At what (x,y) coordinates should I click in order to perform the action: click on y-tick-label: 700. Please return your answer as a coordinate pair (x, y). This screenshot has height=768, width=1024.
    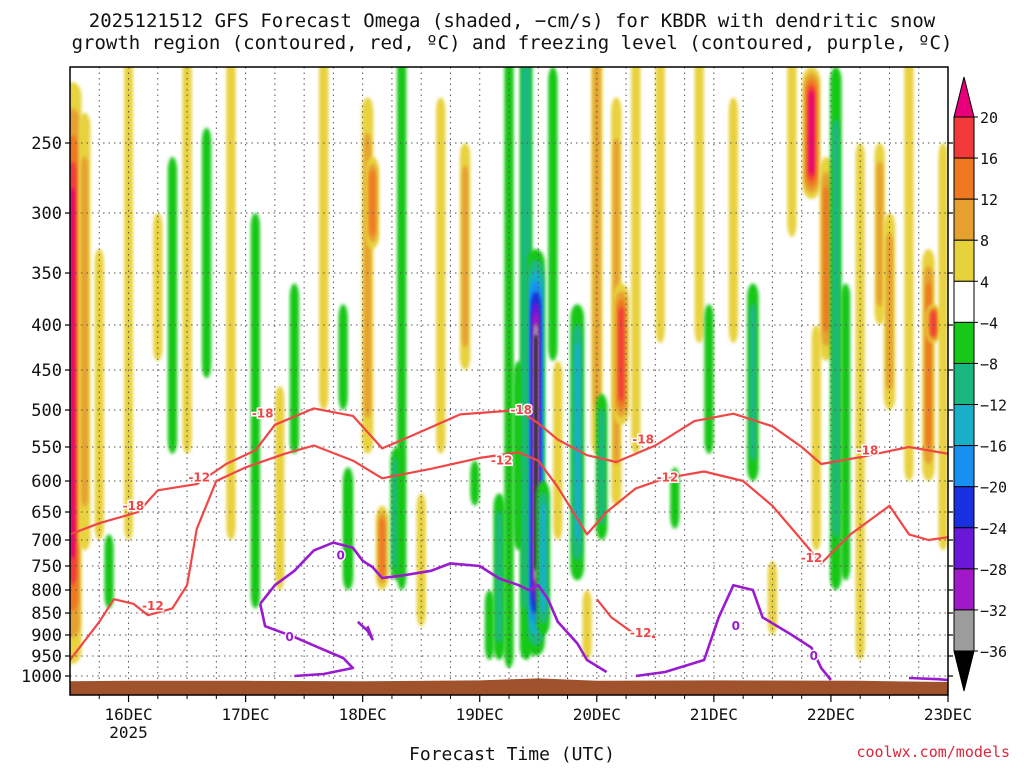
    Looking at the image, I should click on (46, 541).